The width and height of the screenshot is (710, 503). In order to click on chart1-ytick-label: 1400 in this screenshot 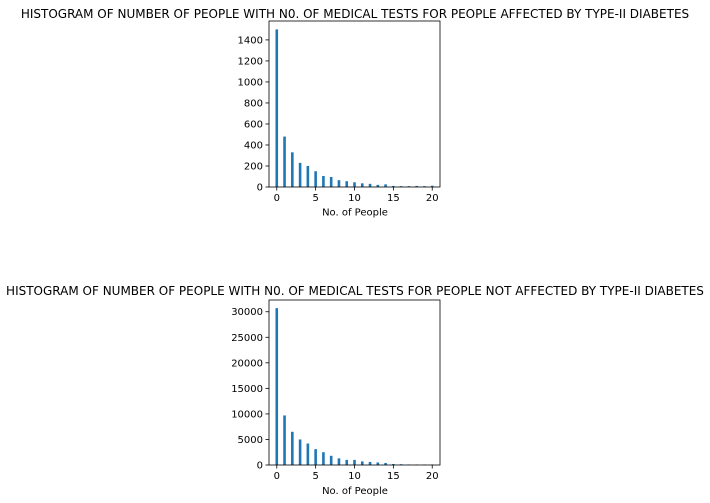, I will do `click(250, 40)`.